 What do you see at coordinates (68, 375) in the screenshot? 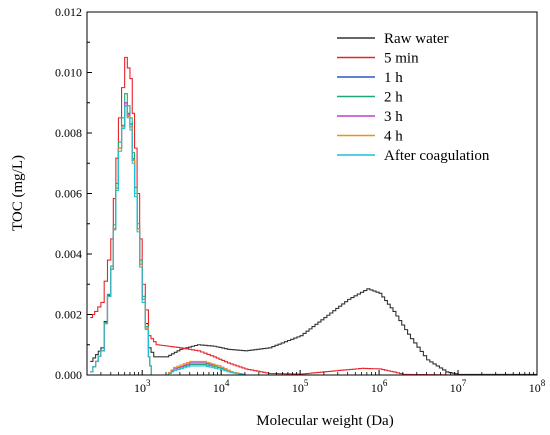
I see `y-tick-label: 0.000` at bounding box center [68, 375].